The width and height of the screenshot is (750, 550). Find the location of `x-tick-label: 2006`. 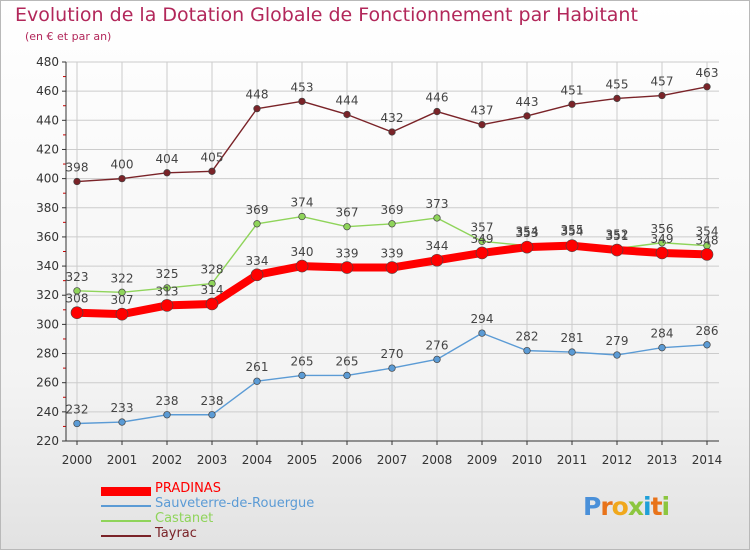

x-tick-label: 2006 is located at coordinates (347, 460).